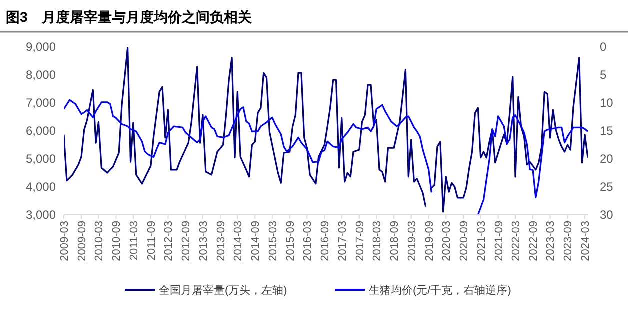  What do you see at coordinates (603, 75) in the screenshot?
I see `y2-tick-label: 5` at bounding box center [603, 75].